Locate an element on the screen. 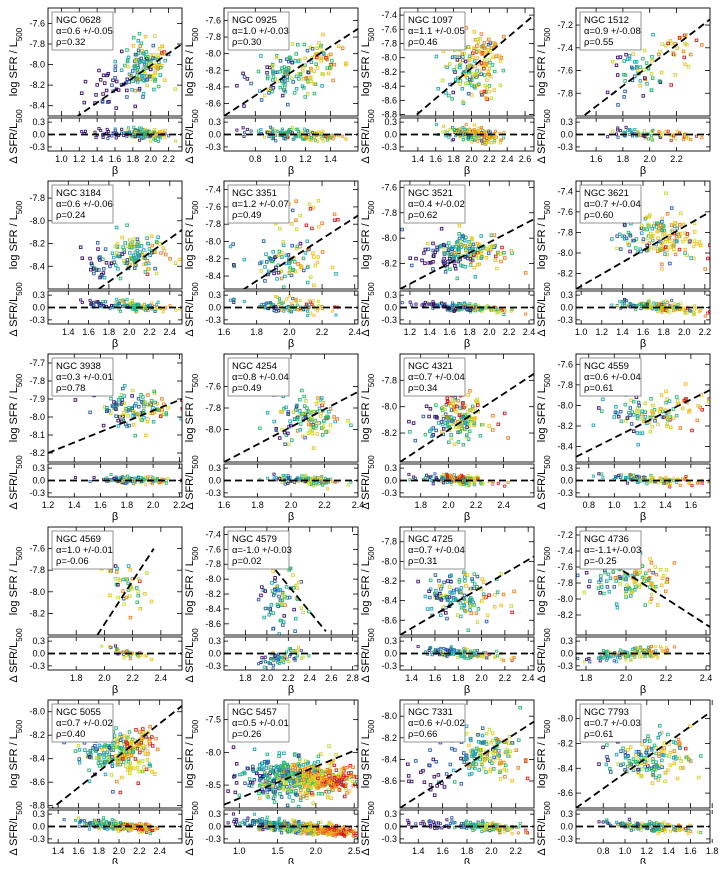  y-tick-label: -7.8 is located at coordinates (389, 380).